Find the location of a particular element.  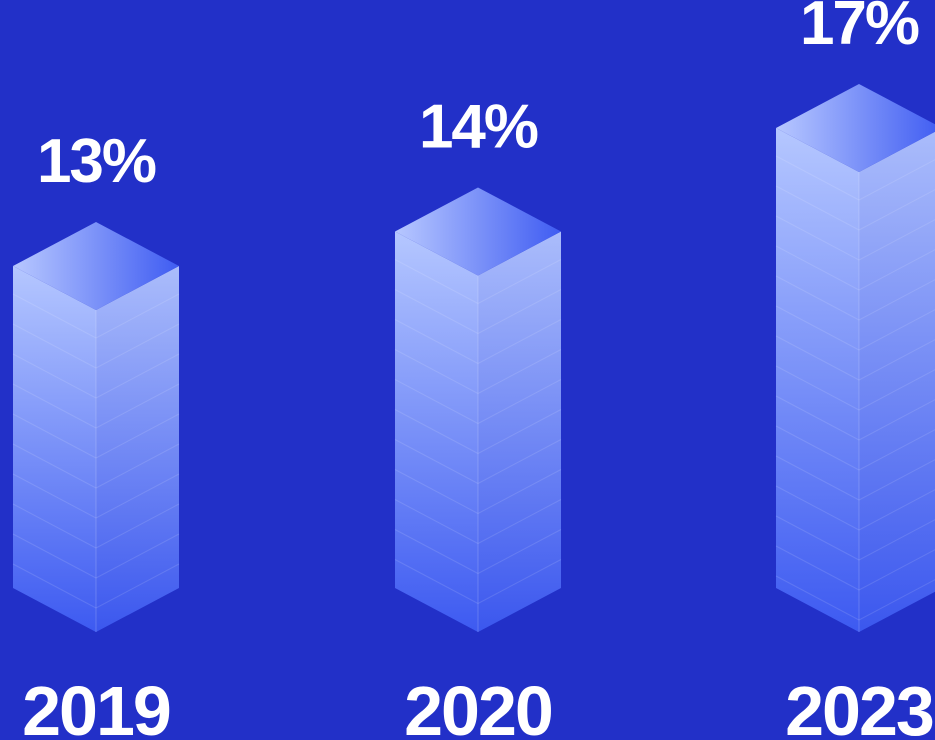

value-label-2020: 14% is located at coordinates (478, 127).